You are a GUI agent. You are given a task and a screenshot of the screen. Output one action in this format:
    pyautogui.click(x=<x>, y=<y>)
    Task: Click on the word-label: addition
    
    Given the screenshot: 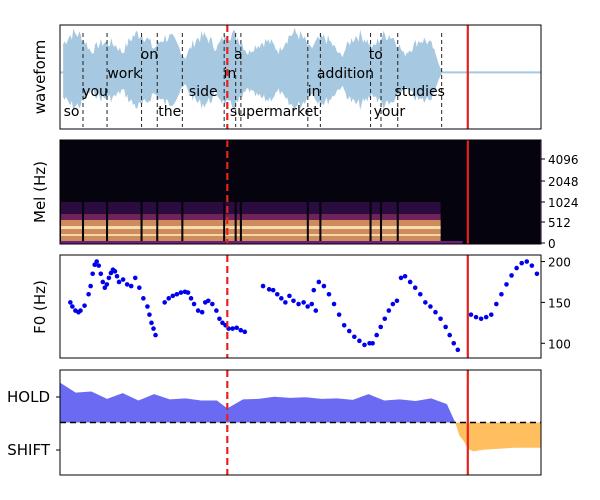 What is the action you would take?
    pyautogui.click(x=345, y=74)
    